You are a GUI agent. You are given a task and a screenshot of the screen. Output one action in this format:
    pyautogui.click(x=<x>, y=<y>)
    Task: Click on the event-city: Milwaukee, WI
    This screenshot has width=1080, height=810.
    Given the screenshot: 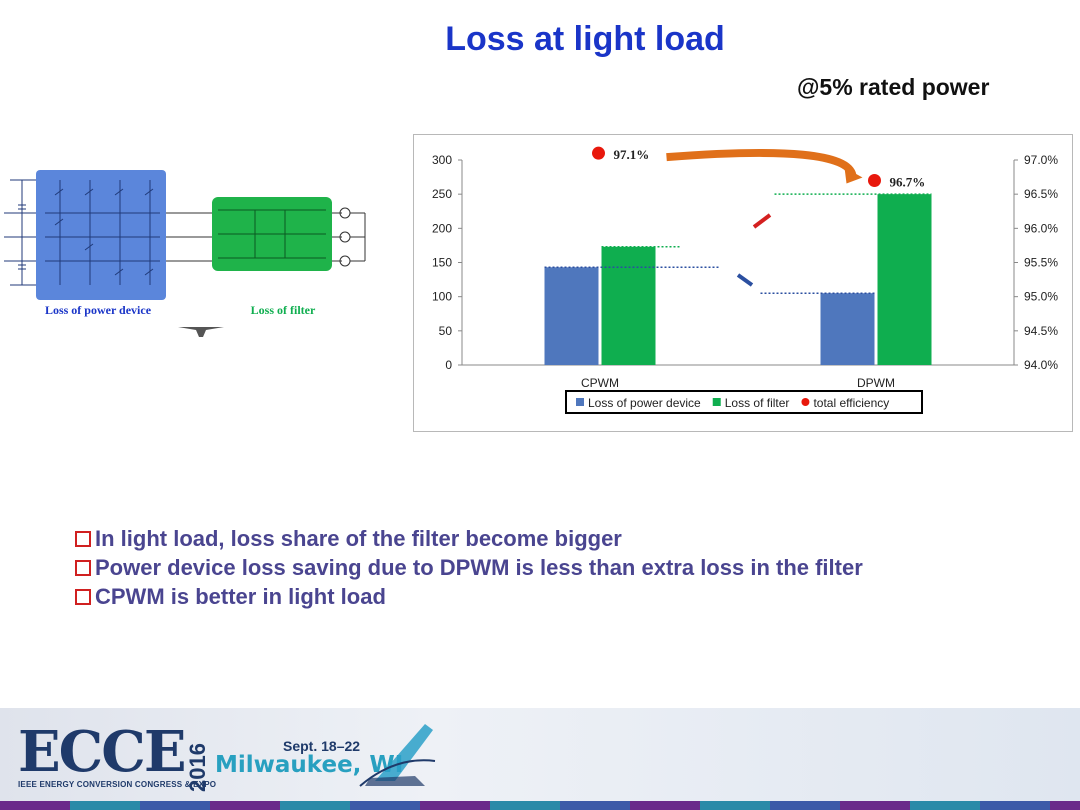 What is the action you would take?
    pyautogui.click(x=309, y=765)
    